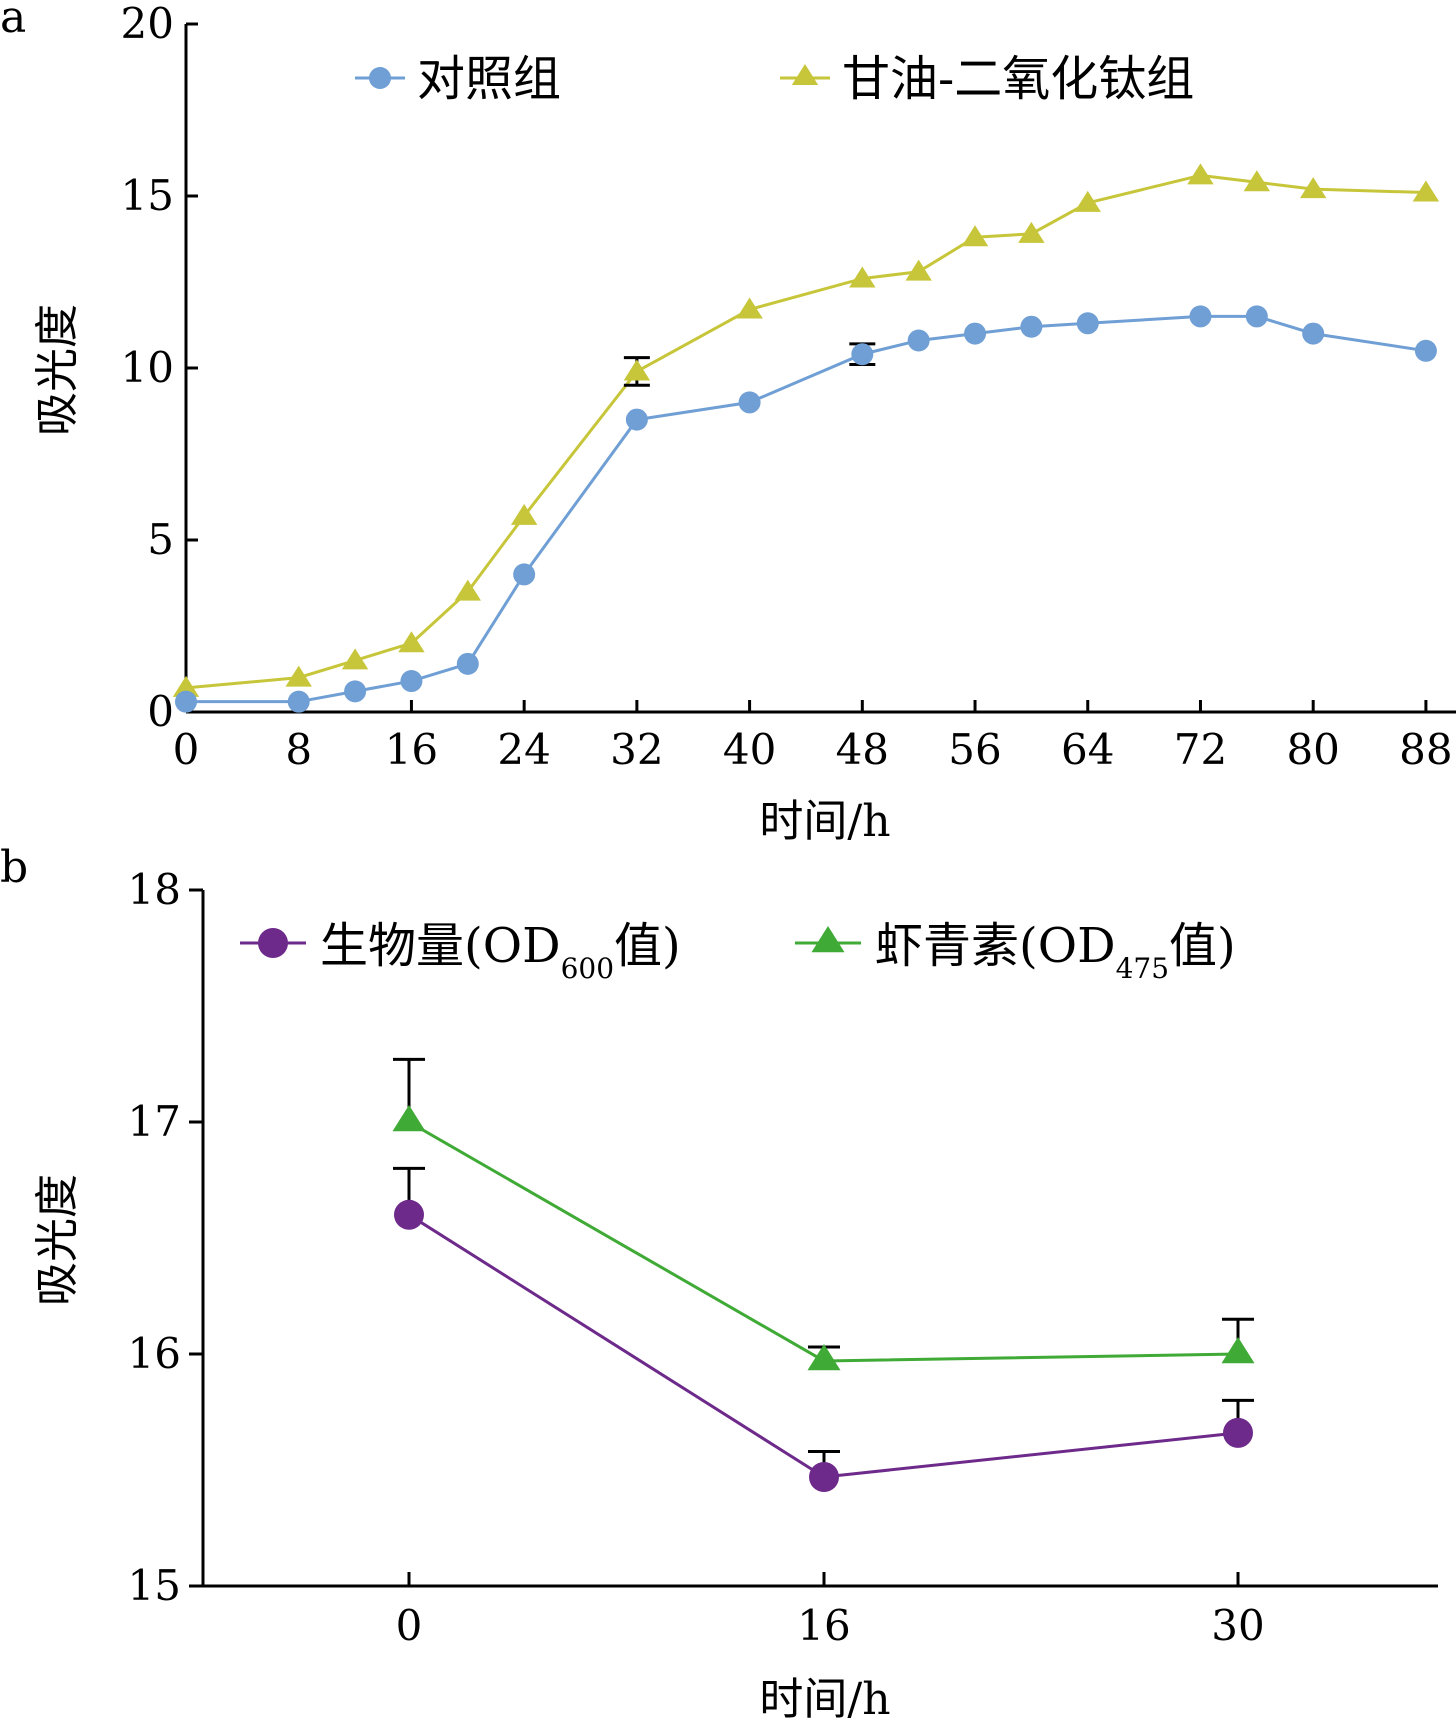 The image size is (1456, 1721). Describe the element at coordinates (154, 1121) in the screenshot. I see `y-tick-label-b: 17` at that location.